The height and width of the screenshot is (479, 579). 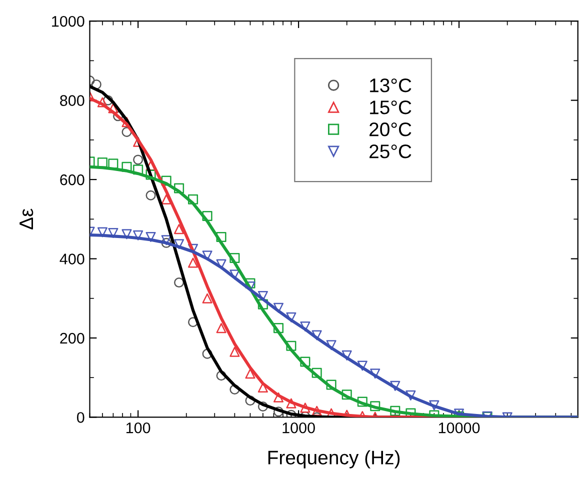 What do you see at coordinates (72, 100) in the screenshot?
I see `y-tick-label: 800` at bounding box center [72, 100].